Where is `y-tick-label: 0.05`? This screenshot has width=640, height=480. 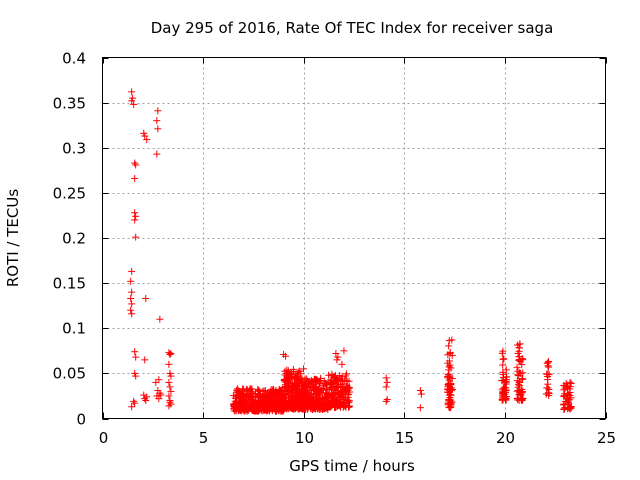
y-tick-label: 0.05 is located at coordinates (69, 374).